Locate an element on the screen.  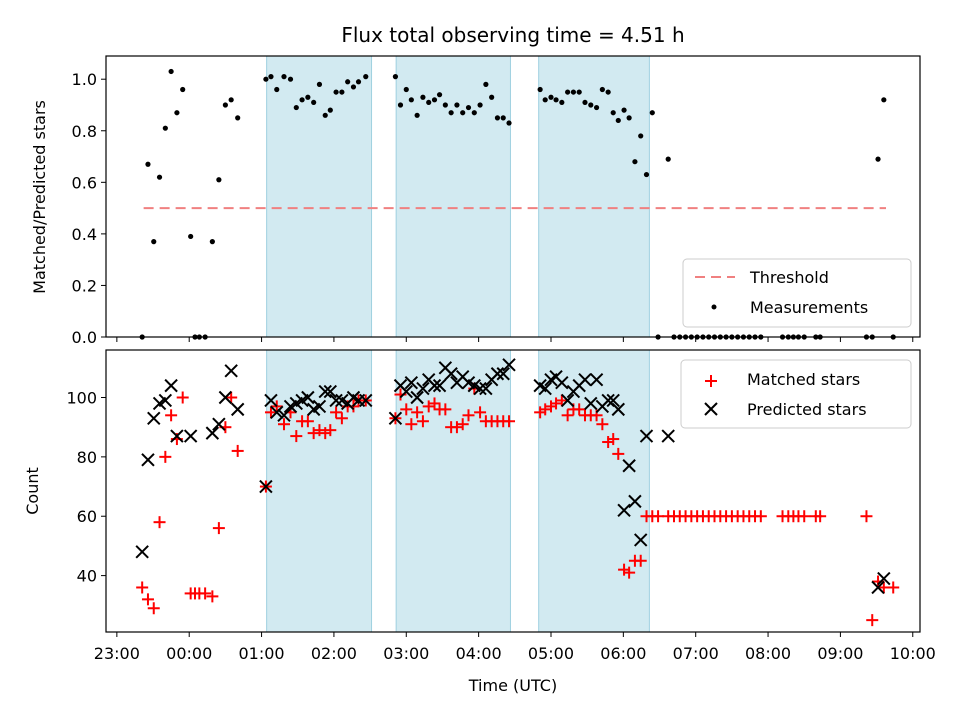
legend-predicted-label: Predicted stars is located at coordinates (807, 409).